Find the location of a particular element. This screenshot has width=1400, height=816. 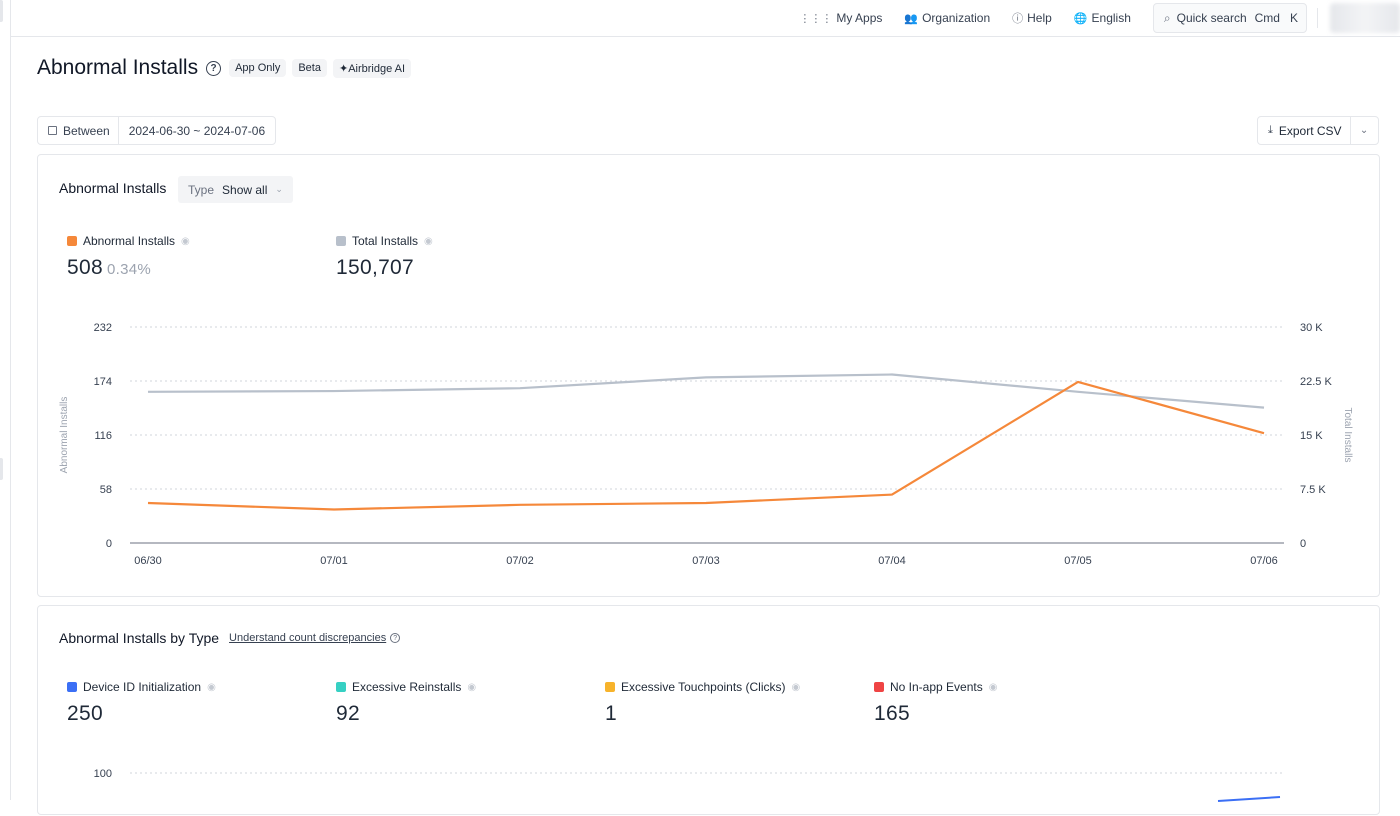

globe-icon: 🌐 is located at coordinates (1081, 18).